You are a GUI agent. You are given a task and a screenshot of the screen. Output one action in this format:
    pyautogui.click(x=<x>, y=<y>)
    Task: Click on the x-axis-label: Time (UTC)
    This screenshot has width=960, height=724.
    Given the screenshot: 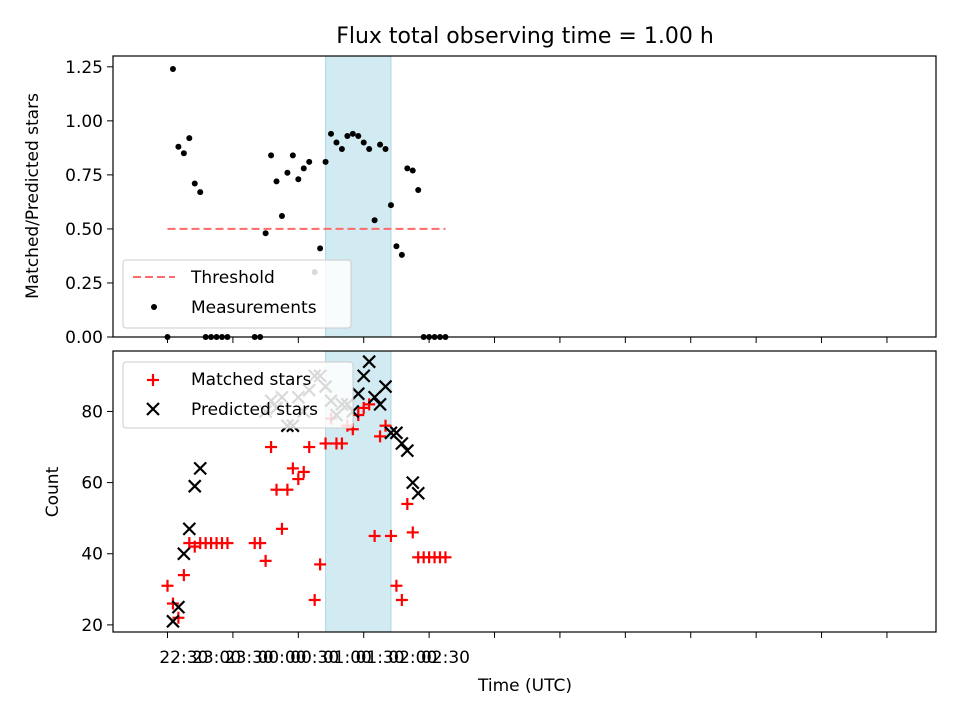 What is the action you would take?
    pyautogui.click(x=524, y=686)
    